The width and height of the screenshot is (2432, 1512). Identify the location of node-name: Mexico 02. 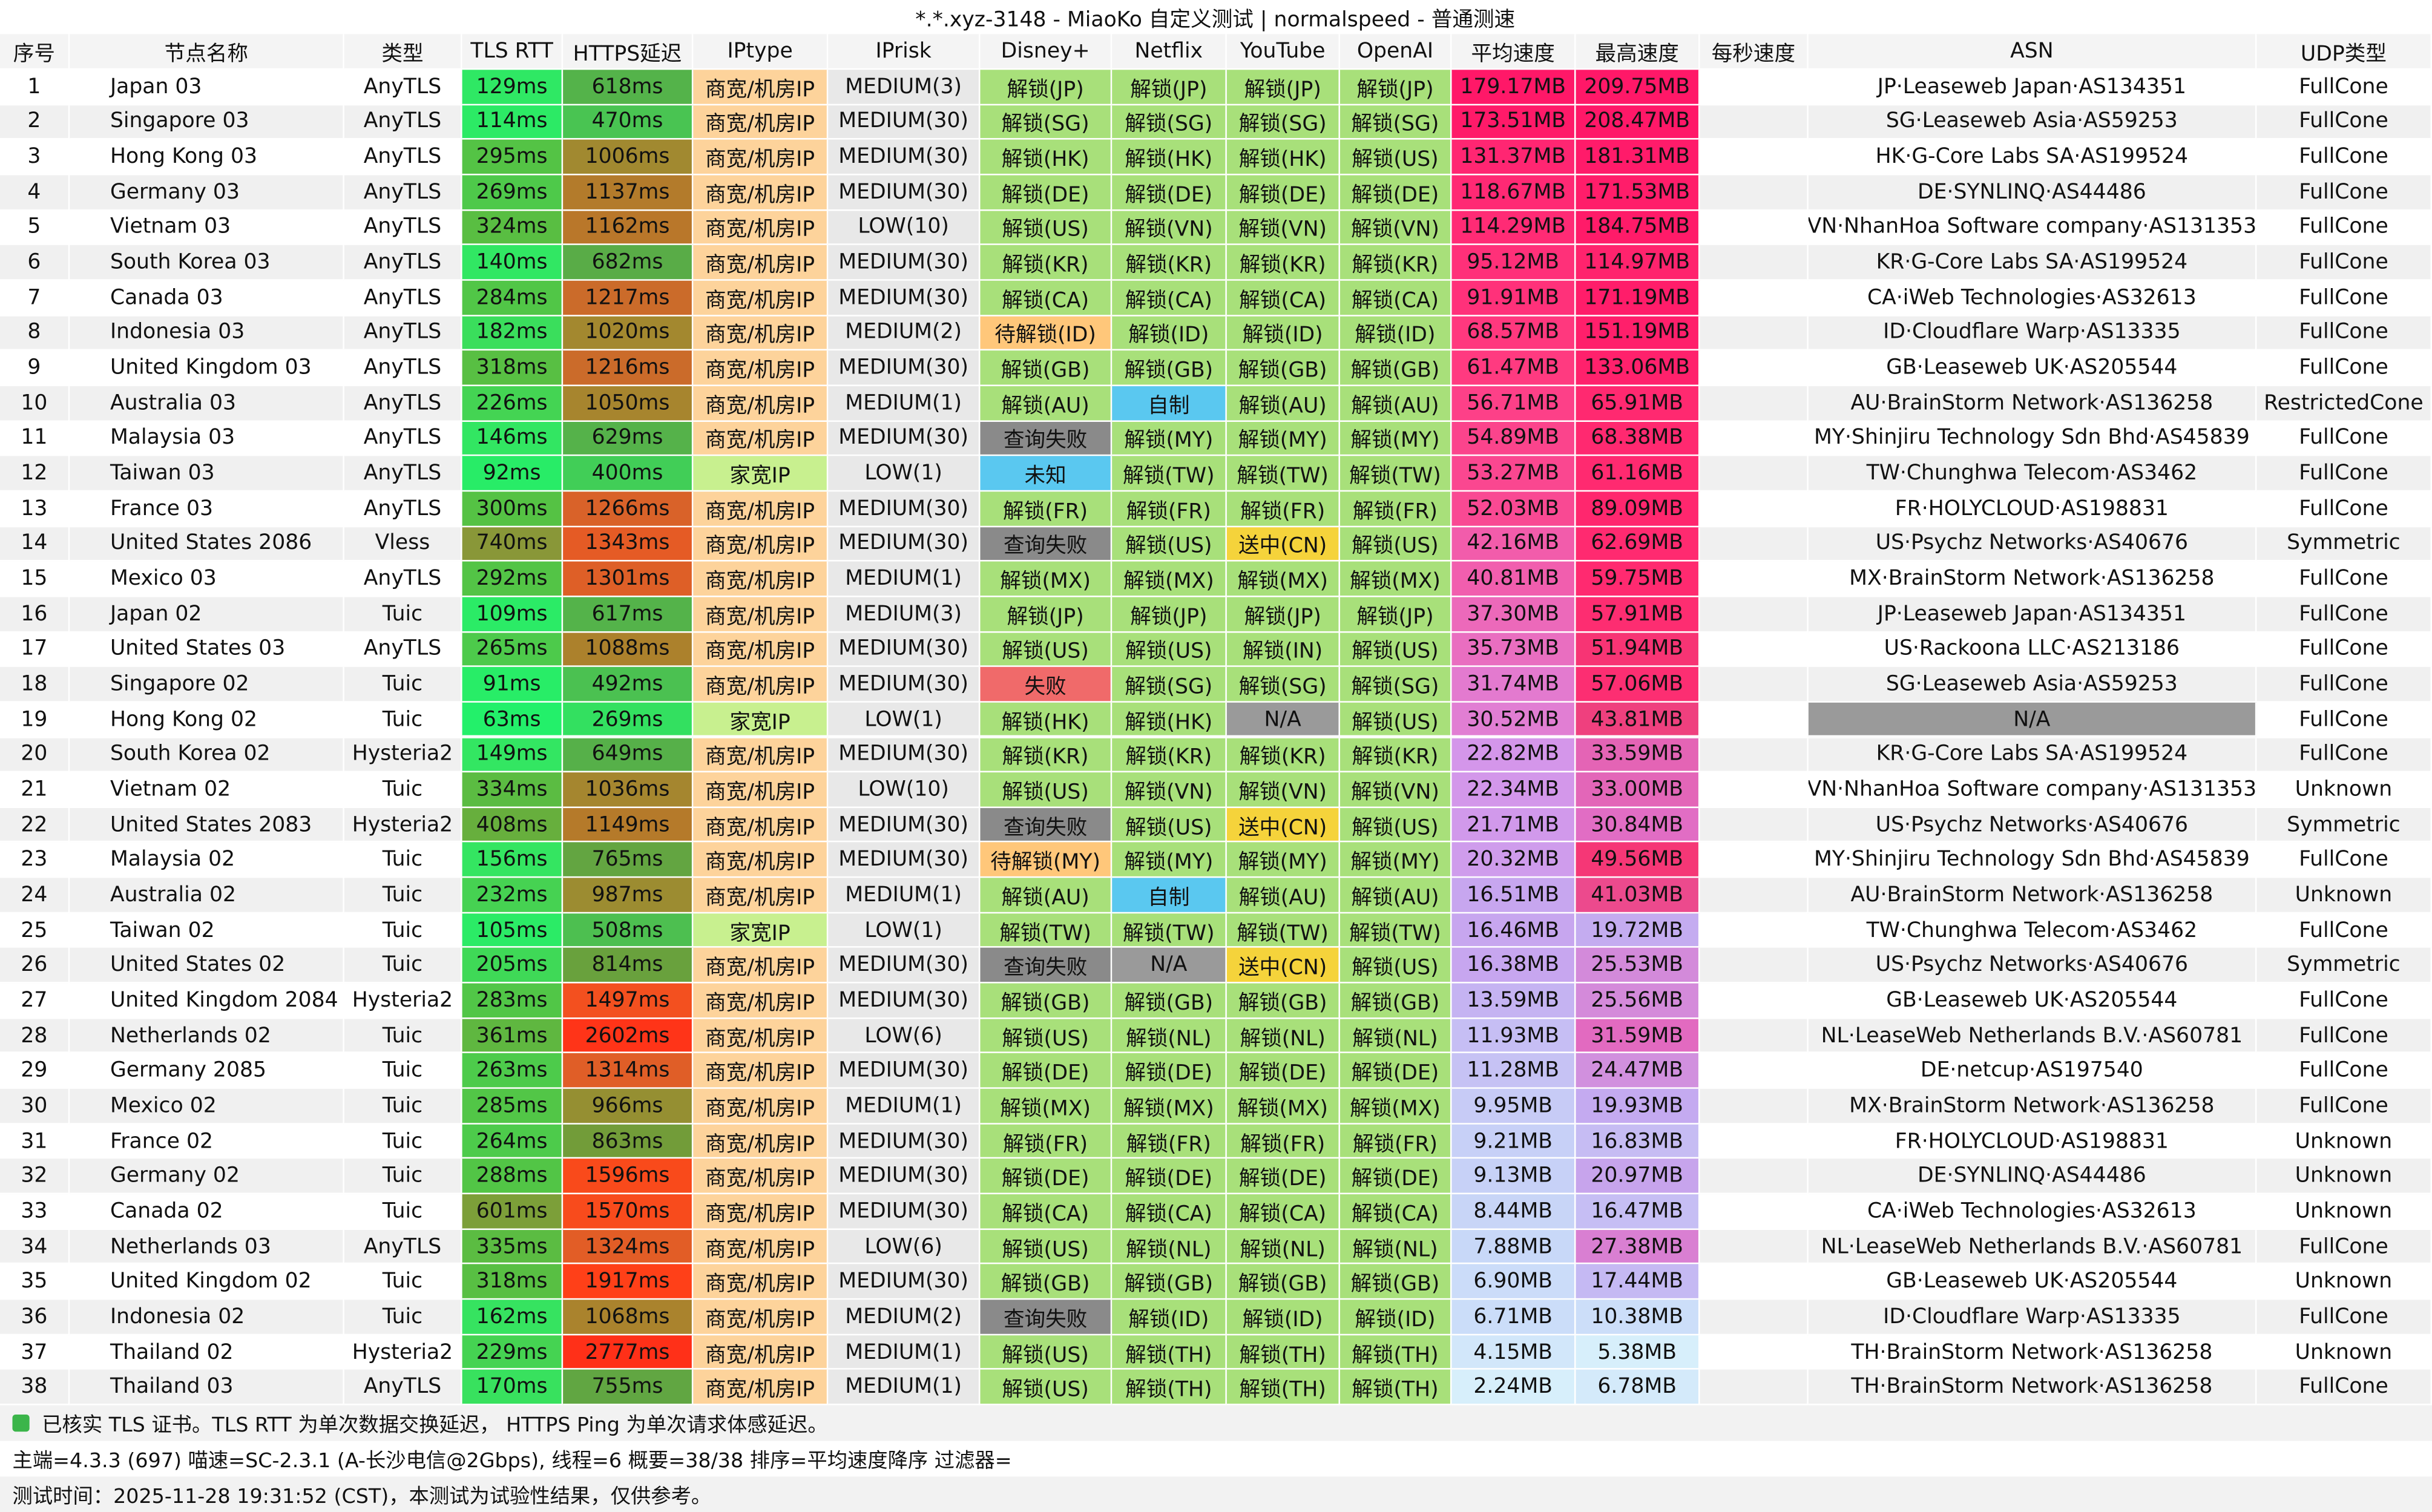
(207, 1106).